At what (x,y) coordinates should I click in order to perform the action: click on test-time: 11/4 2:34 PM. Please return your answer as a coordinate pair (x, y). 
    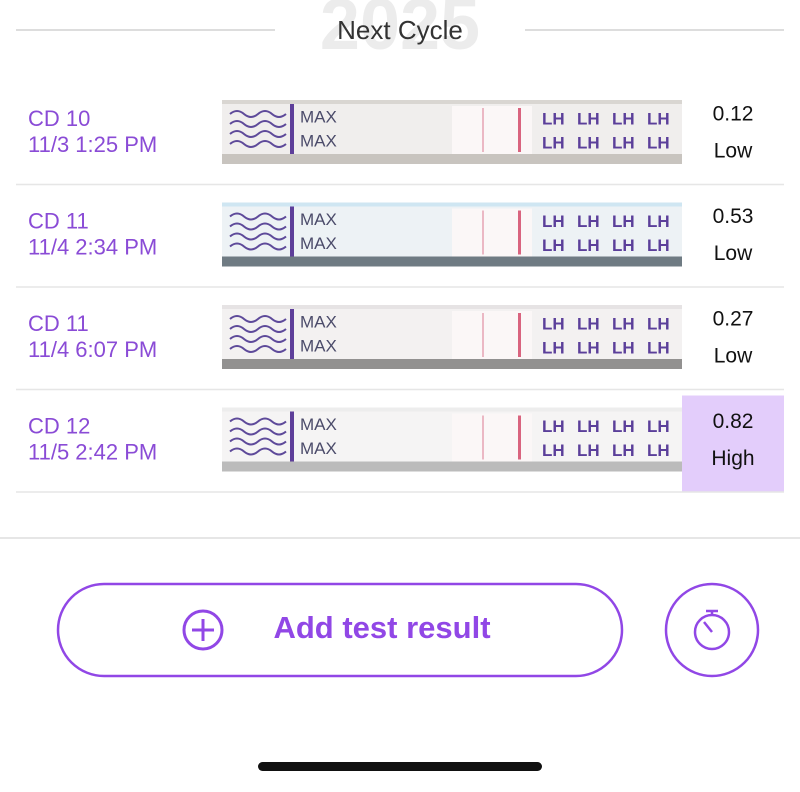
    Looking at the image, I should click on (92, 246).